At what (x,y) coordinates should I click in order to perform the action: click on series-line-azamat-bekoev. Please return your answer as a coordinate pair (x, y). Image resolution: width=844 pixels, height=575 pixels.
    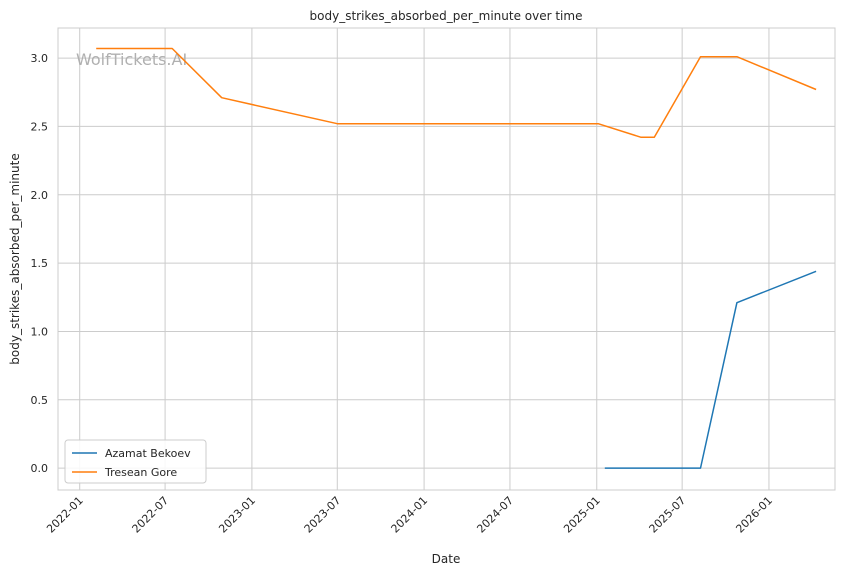
    Looking at the image, I should click on (710, 369).